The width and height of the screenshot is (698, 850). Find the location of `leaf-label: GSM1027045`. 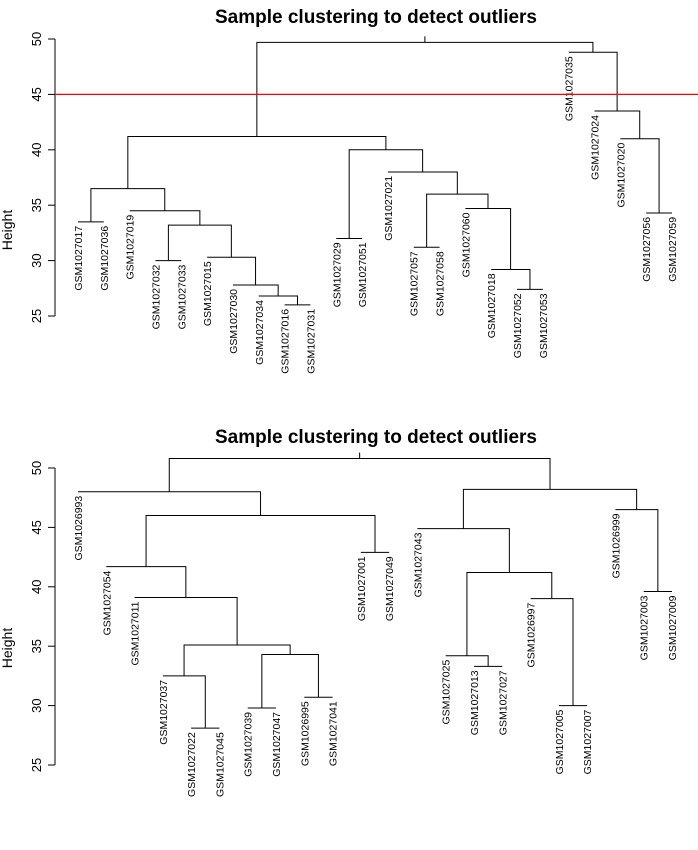

leaf-label: GSM1027045 is located at coordinates (220, 764).